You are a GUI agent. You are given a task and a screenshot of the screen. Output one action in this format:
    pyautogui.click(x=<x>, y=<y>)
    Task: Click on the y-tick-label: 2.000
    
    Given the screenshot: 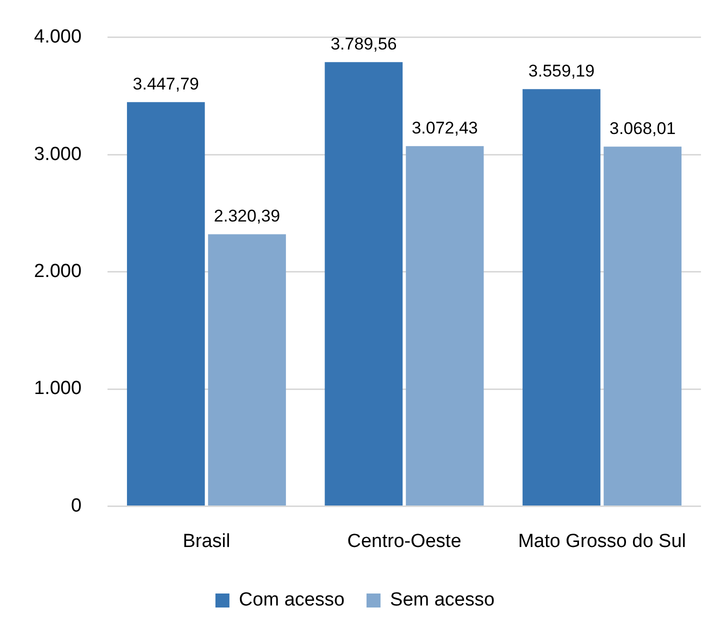 What is the action you would take?
    pyautogui.click(x=58, y=271)
    